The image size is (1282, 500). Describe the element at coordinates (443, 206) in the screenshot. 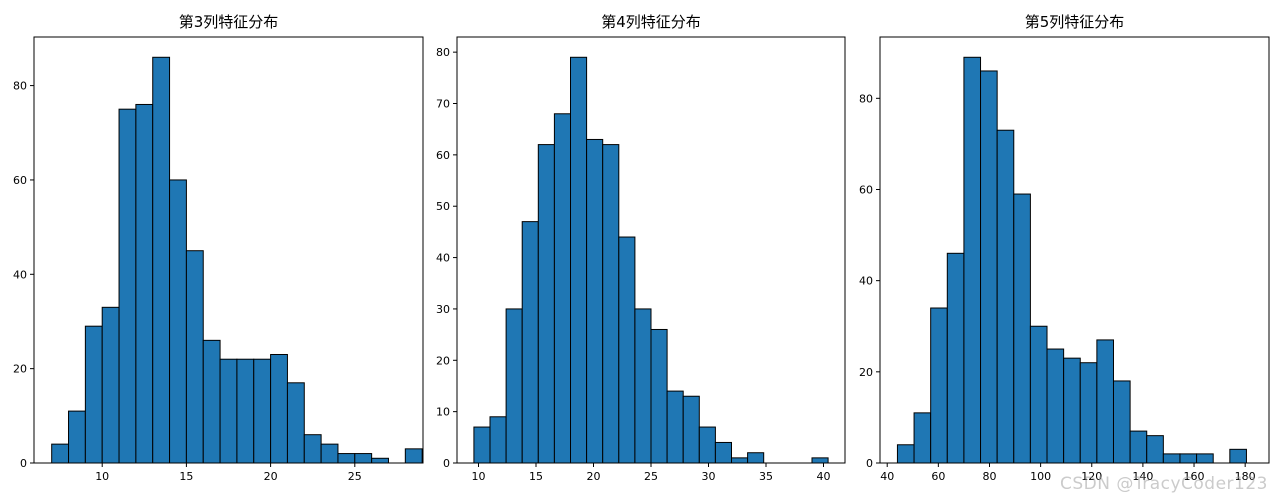

I see `y-tick-label: 50` at that location.